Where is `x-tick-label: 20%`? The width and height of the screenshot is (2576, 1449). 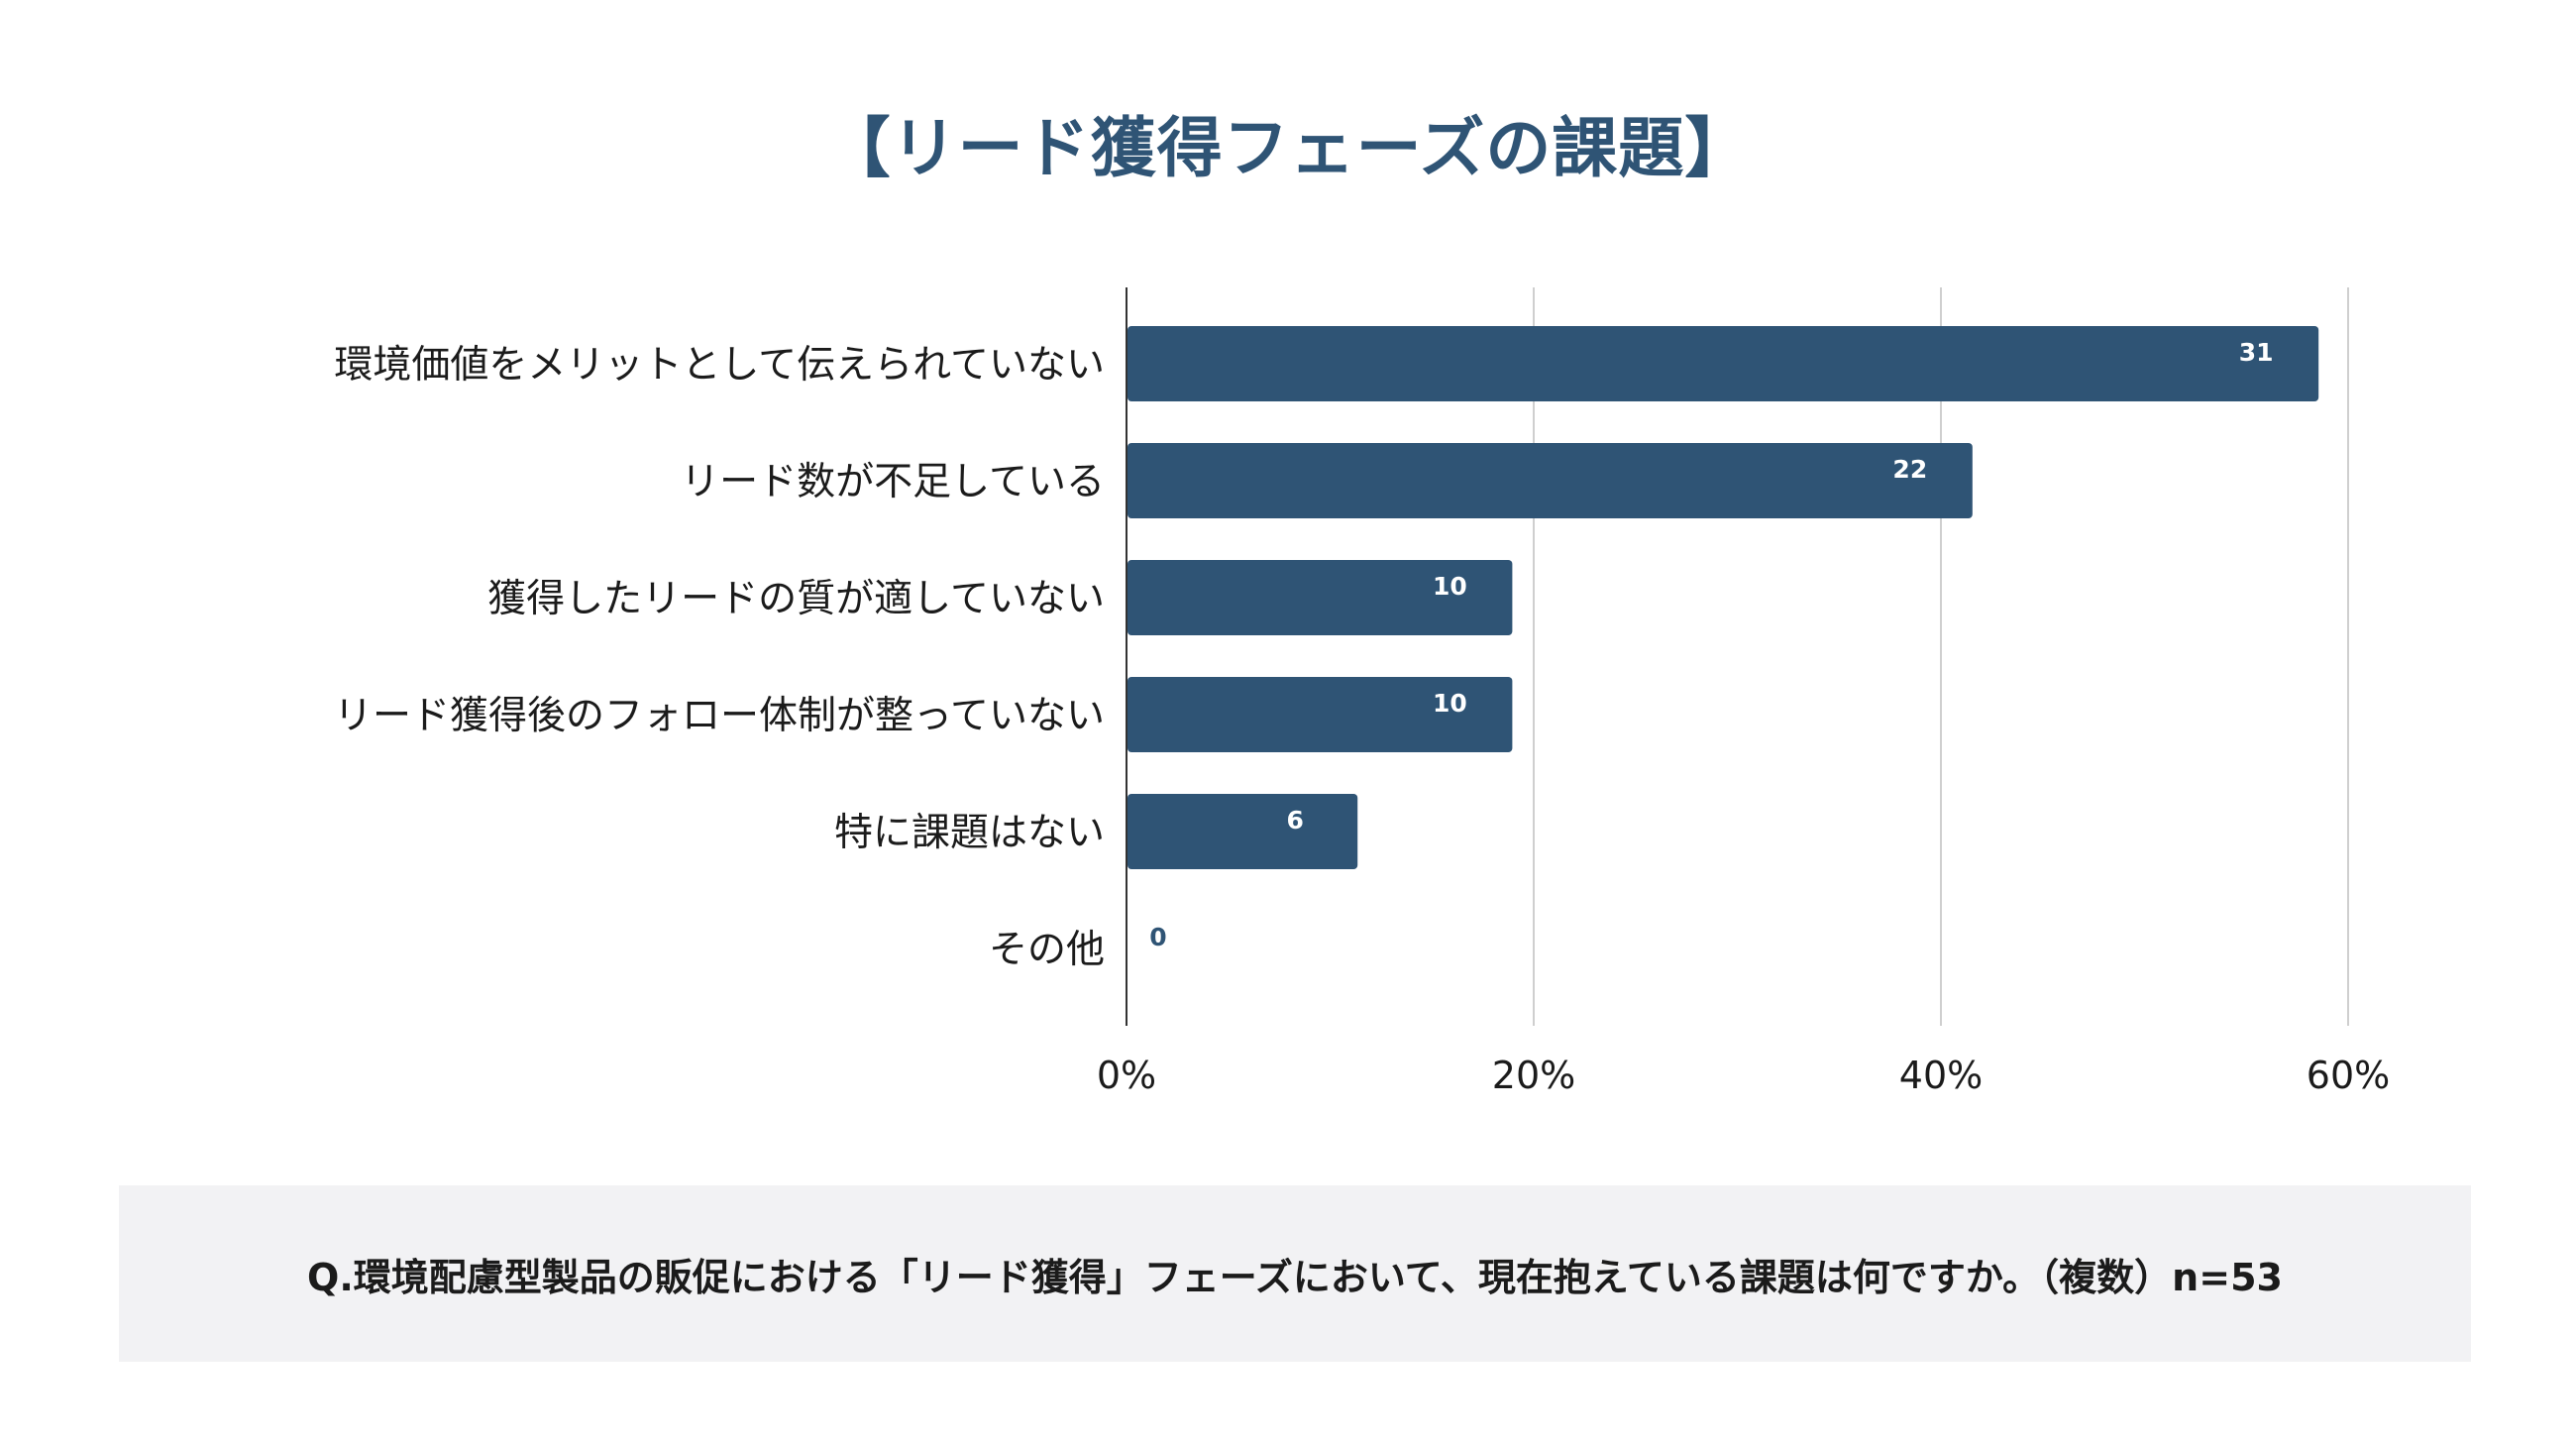
x-tick-label: 20% is located at coordinates (1534, 1075).